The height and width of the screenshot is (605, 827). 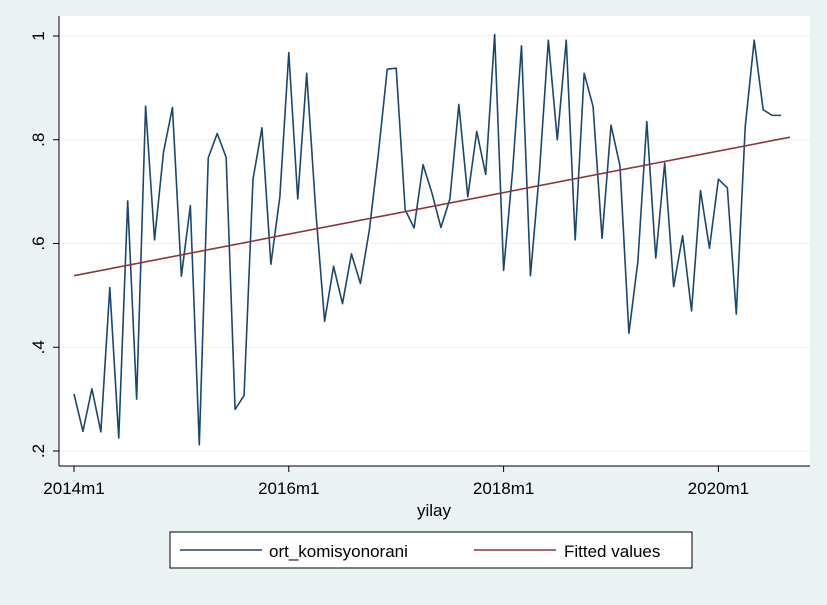 What do you see at coordinates (38, 140) in the screenshot?
I see `y-tick-label: .8` at bounding box center [38, 140].